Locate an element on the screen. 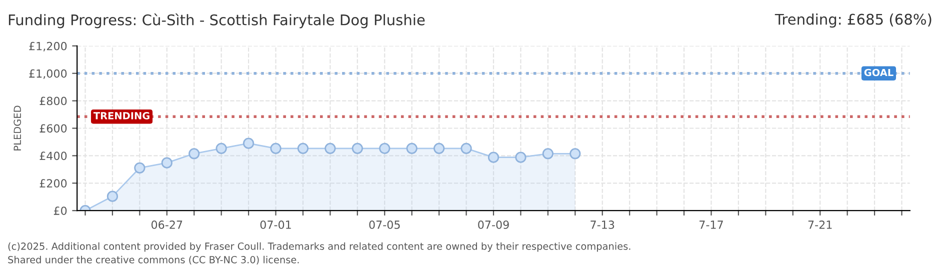 This screenshot has width=940, height=270. y-axis-title: PLEDGED is located at coordinates (18, 128).